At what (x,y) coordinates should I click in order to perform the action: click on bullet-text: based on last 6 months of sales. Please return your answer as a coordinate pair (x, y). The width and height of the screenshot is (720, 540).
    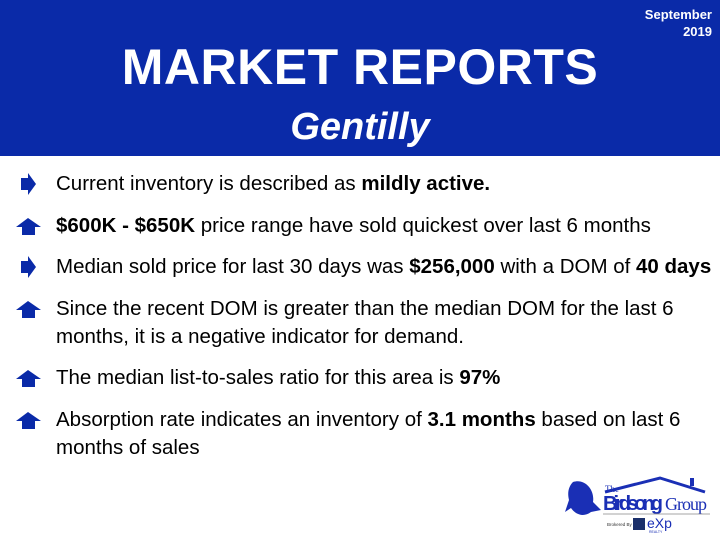
    Looking at the image, I should click on (368, 433).